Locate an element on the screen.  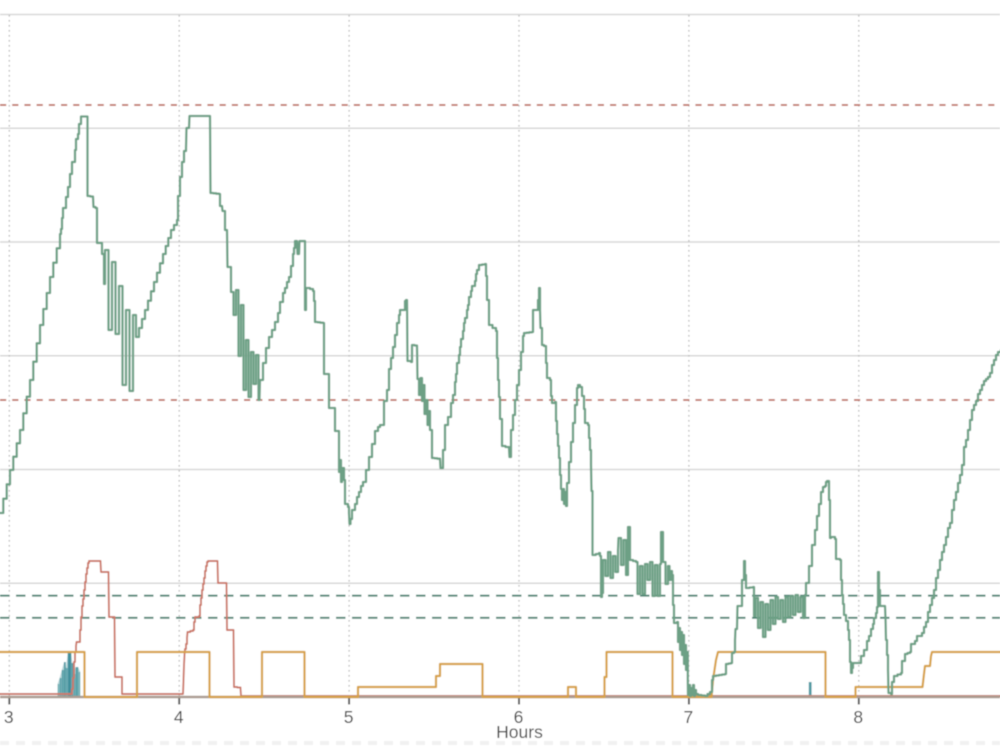
svg-text: 3 is located at coordinates (9, 717).